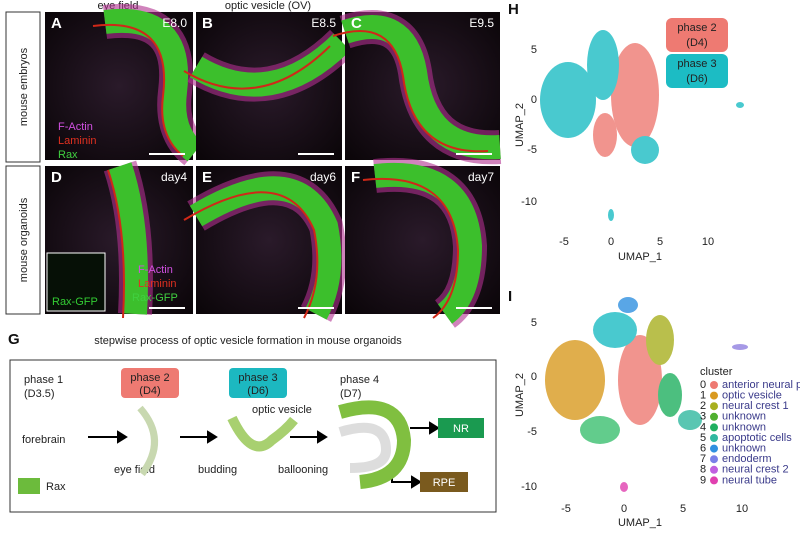 This screenshot has height=535, width=800. Describe the element at coordinates (757, 438) in the screenshot. I see `cluster-name: apoptotic cells` at that location.